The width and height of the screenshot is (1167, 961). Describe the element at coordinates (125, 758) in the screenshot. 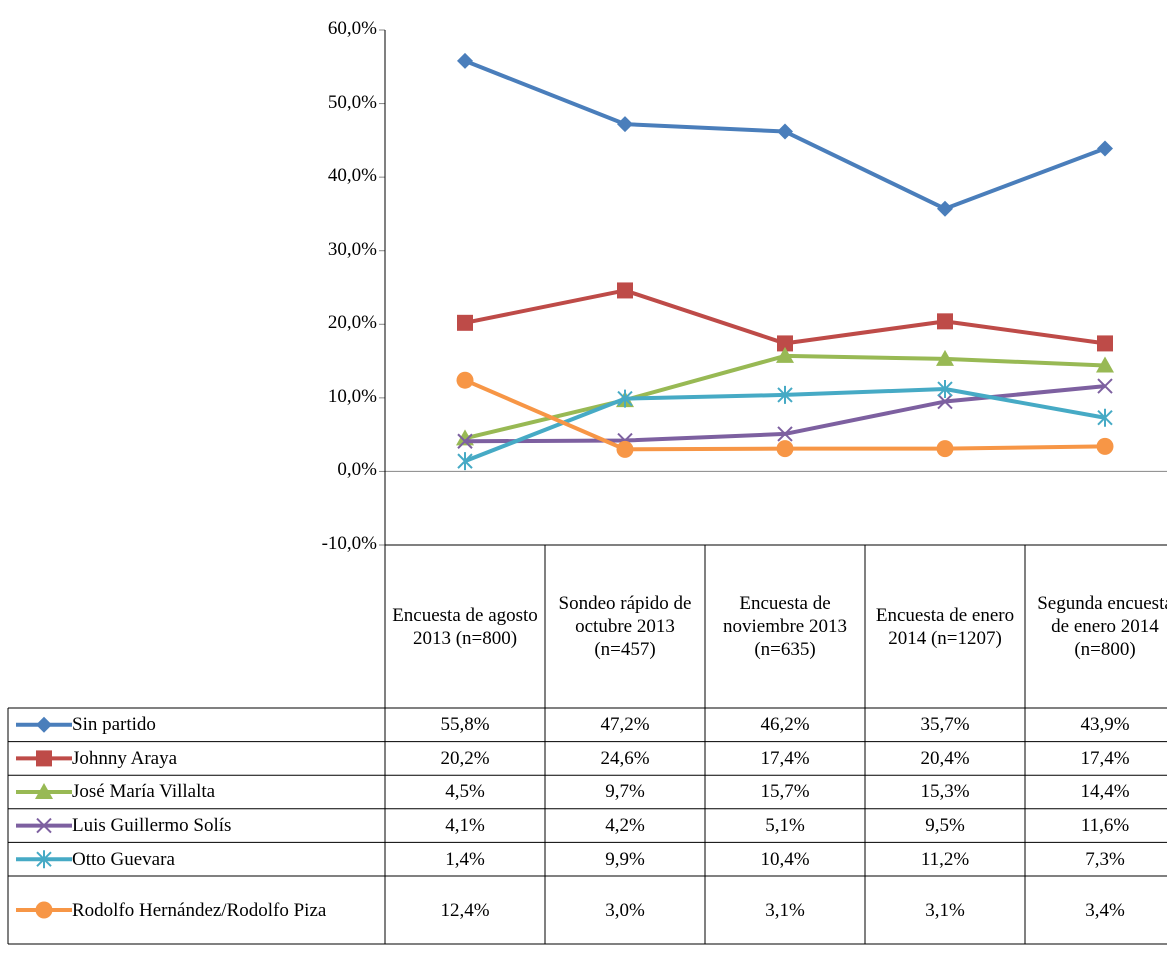

I see `legend-label: Johnny Araya` at that location.